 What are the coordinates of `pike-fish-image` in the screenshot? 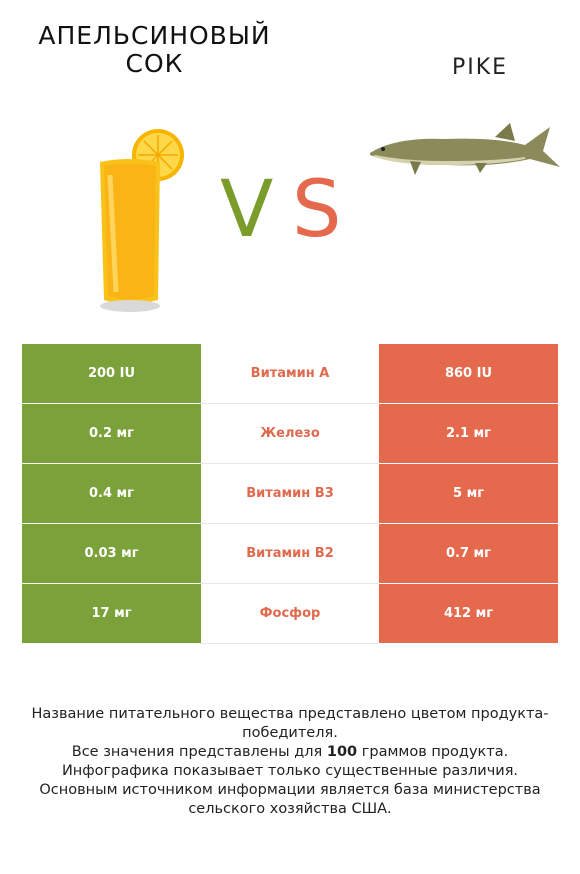 It's located at (465, 149).